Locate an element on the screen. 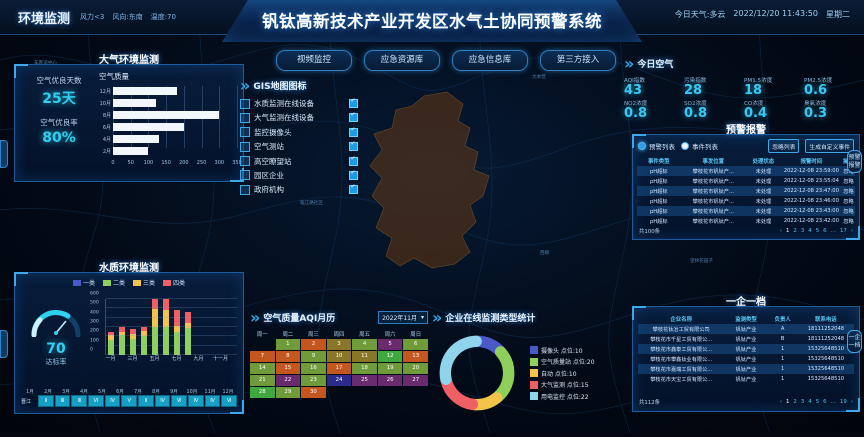 The image size is (864, 437). nav-video-monitor: 视频监控 is located at coordinates (314, 60).